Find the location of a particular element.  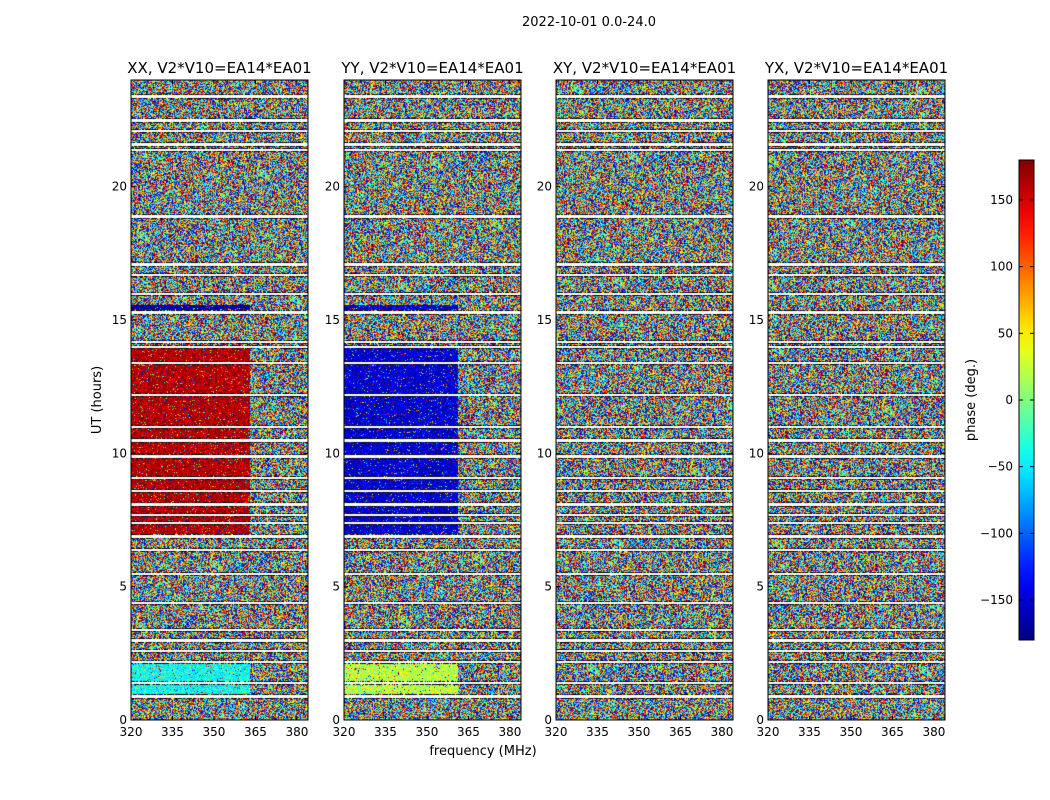

figure-title: 2022-10-01 0.0-24.0 is located at coordinates (589, 22).